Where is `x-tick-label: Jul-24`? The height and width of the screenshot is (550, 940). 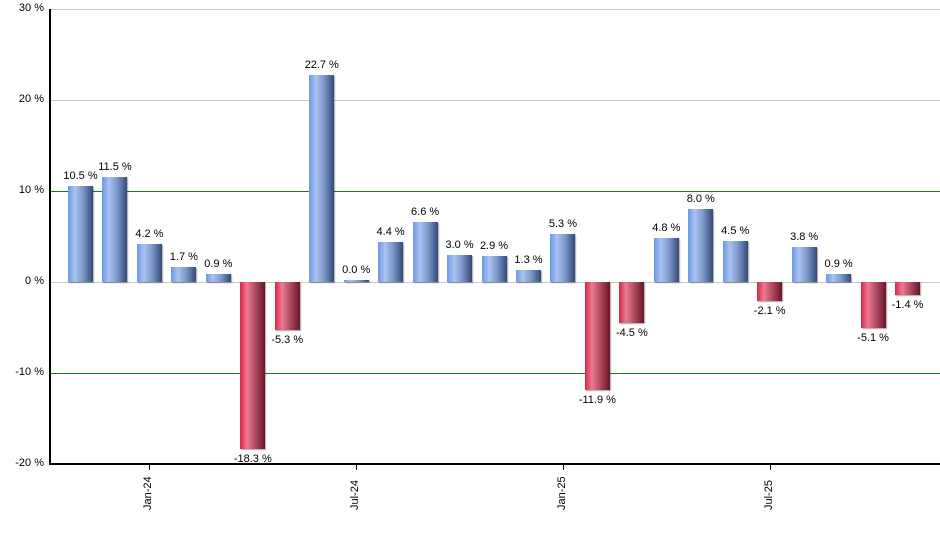
x-tick-label: Jul-24 is located at coordinates (355, 495).